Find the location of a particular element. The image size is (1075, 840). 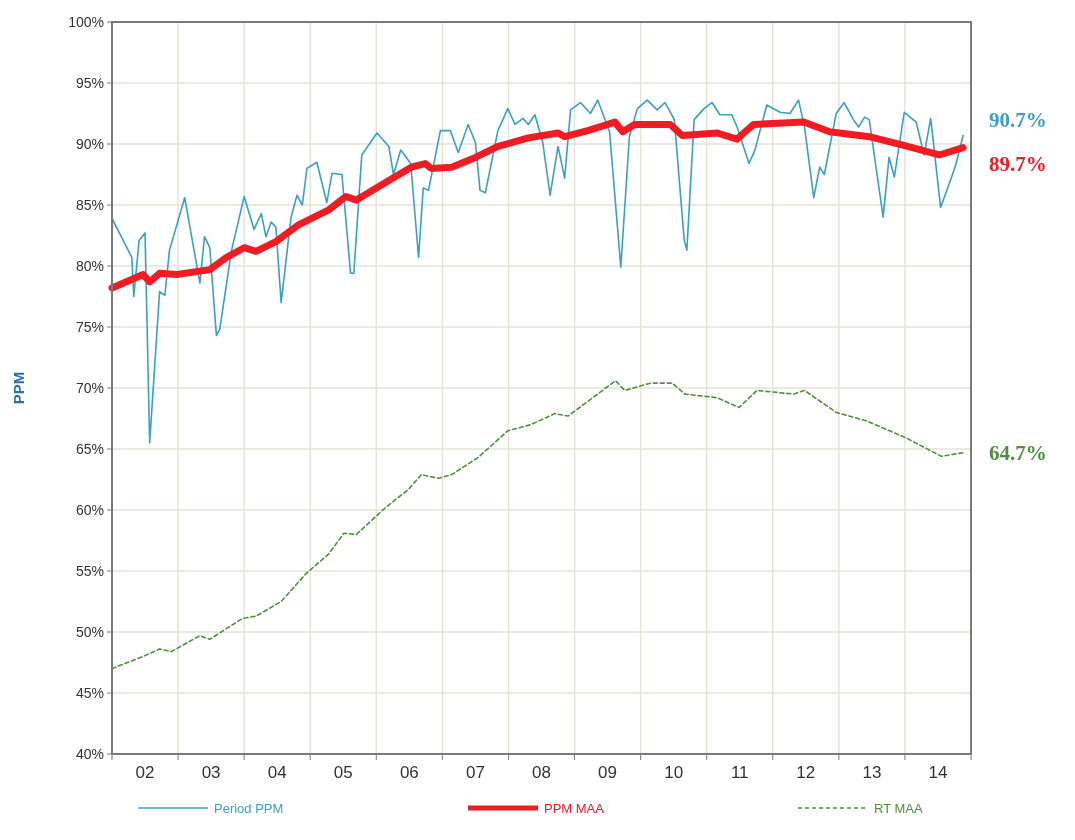

x-tick-label: 09 is located at coordinates (608, 772).